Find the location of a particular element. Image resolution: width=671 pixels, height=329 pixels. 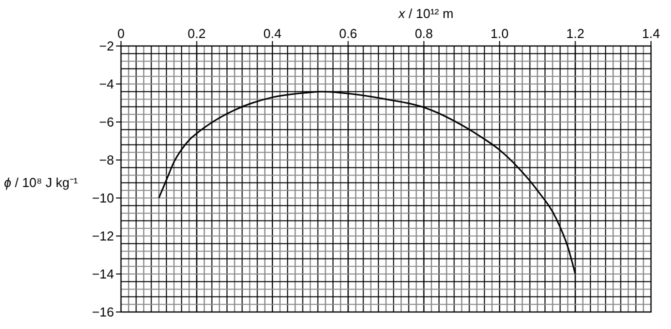

y-tick-label: −10 is located at coordinates (103, 198).